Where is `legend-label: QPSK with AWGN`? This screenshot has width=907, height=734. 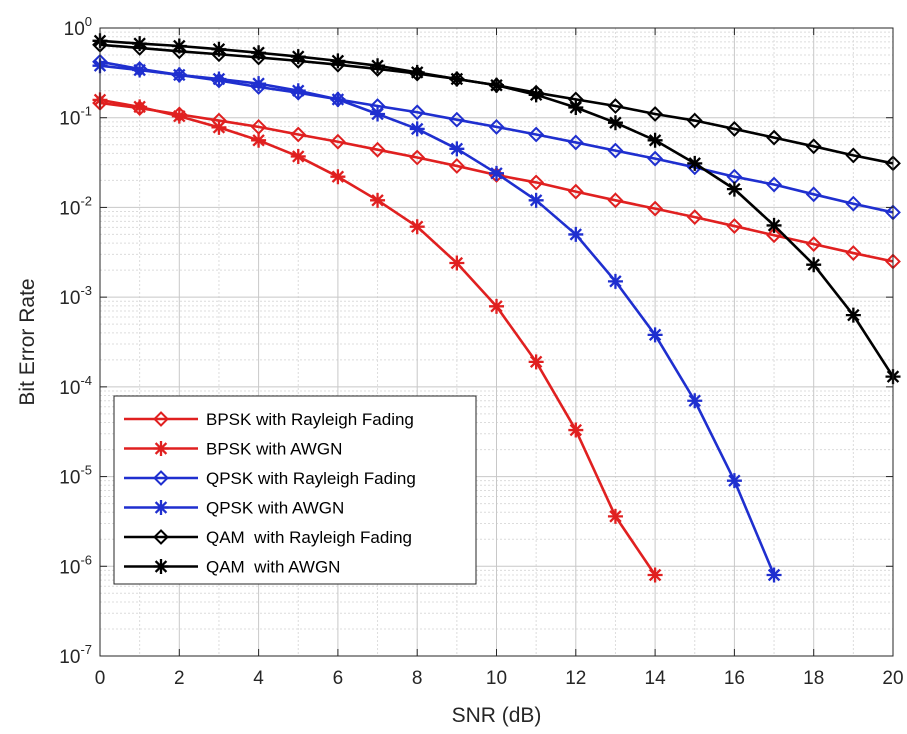
legend-label: QPSK with AWGN is located at coordinates (275, 508).